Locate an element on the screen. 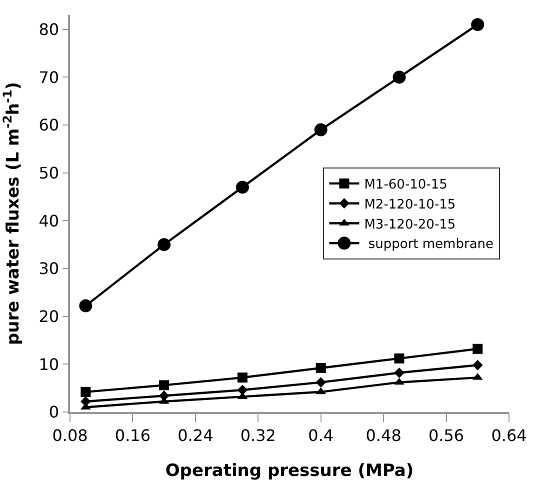  x-tick-label: 0.16 is located at coordinates (132, 435).